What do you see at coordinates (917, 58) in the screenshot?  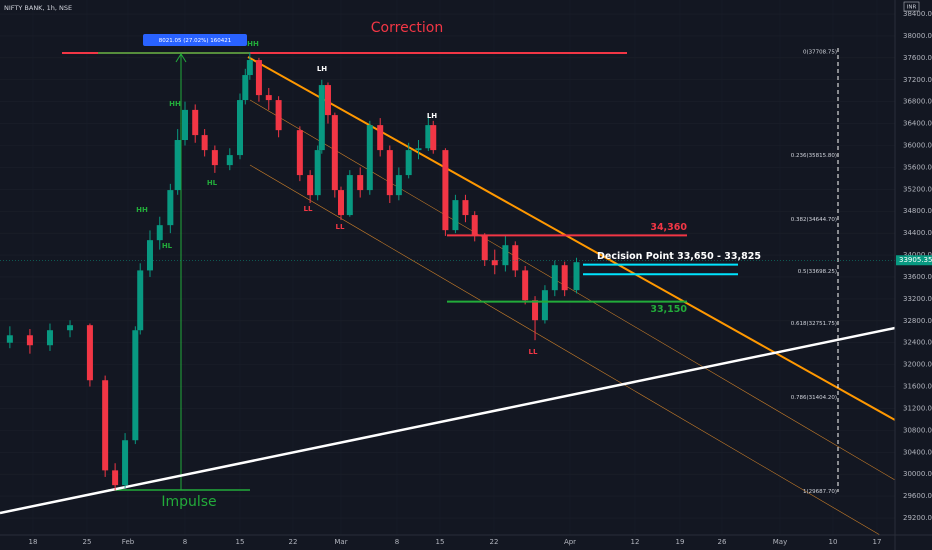 I see `y-tick-label: 37600.00` at bounding box center [917, 58].